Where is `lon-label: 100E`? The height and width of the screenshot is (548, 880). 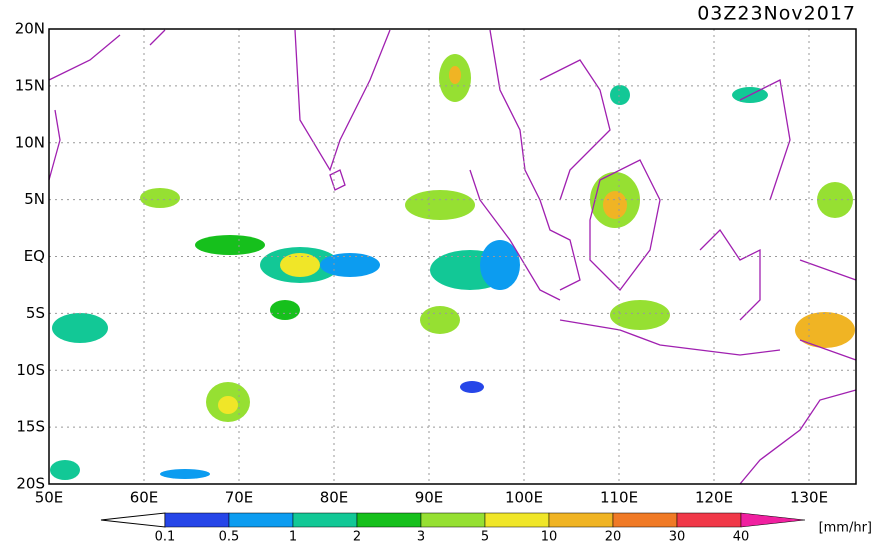 lon-label: 100E is located at coordinates (524, 498).